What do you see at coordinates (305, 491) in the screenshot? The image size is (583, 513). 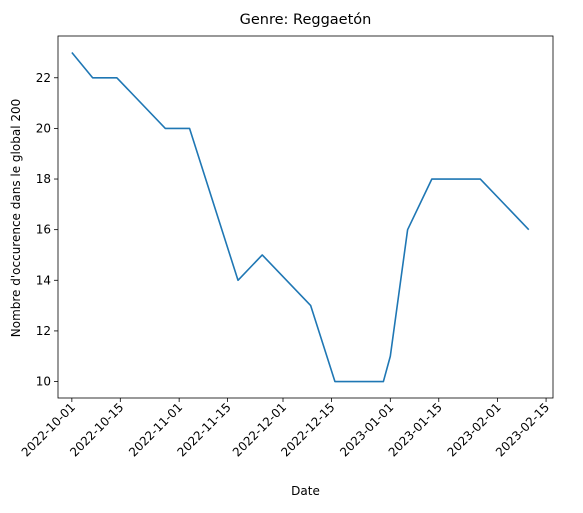 I see `x-axis-label: Date` at bounding box center [305, 491].